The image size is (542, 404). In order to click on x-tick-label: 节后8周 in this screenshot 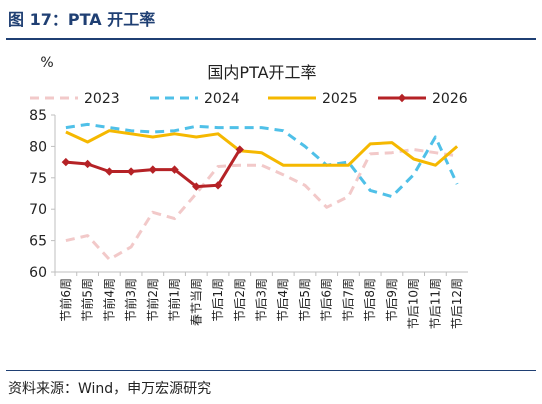, I will do `click(370, 300)`.